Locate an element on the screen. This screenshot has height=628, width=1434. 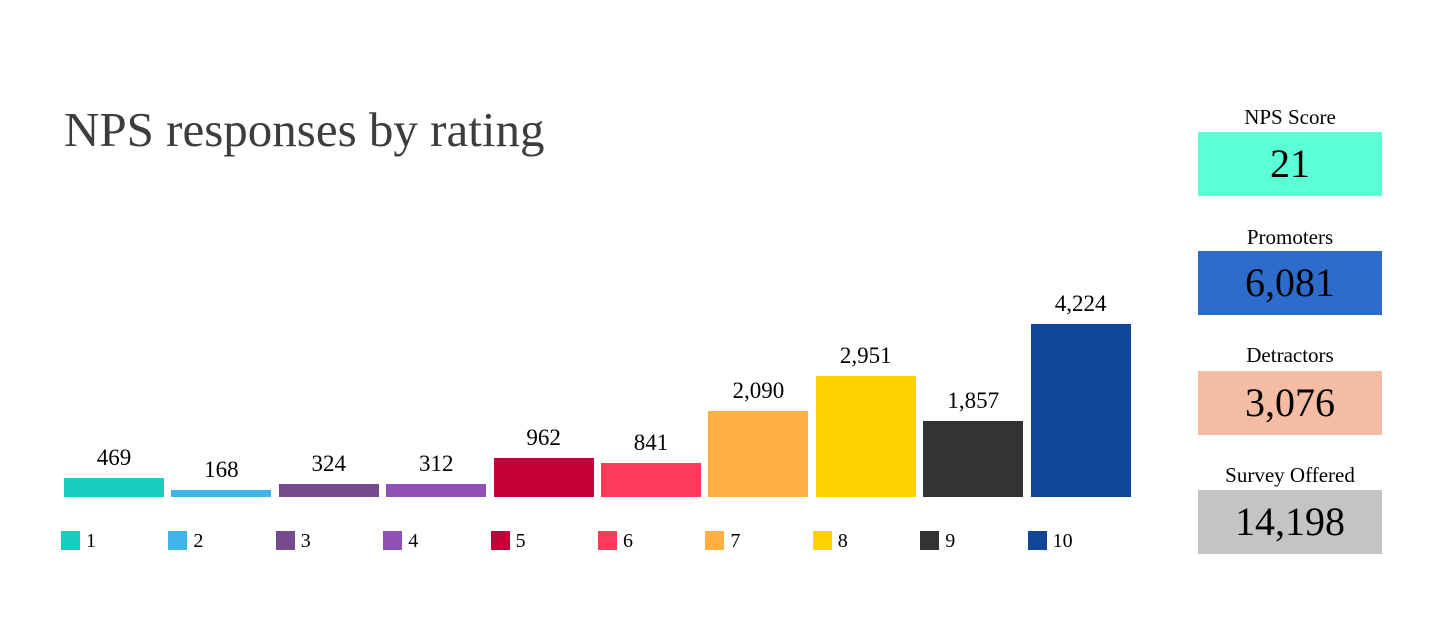
survey-offered-label: Survey Offered is located at coordinates (1290, 475).